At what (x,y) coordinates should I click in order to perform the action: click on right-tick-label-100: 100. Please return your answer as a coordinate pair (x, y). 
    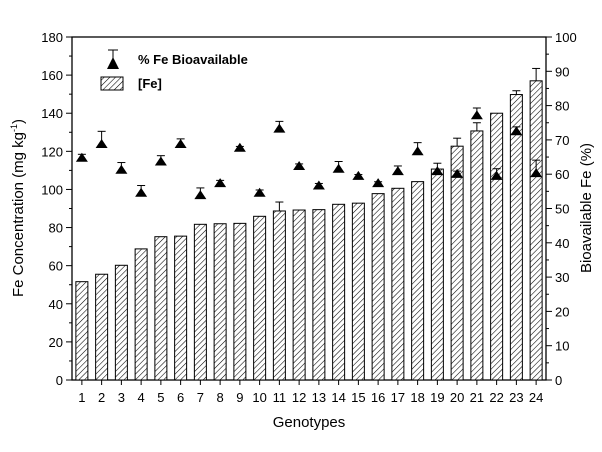
    Looking at the image, I should click on (566, 37).